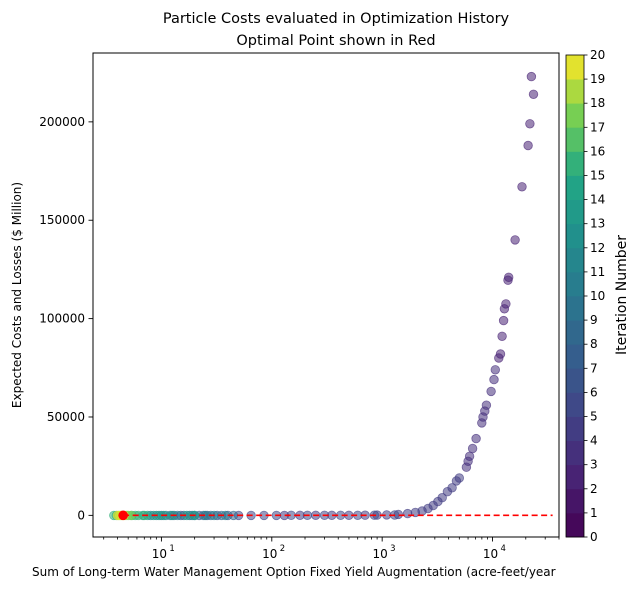 The image size is (644, 590). Describe the element at coordinates (594, 368) in the screenshot. I see `colorbar-tick-label: 7` at that location.